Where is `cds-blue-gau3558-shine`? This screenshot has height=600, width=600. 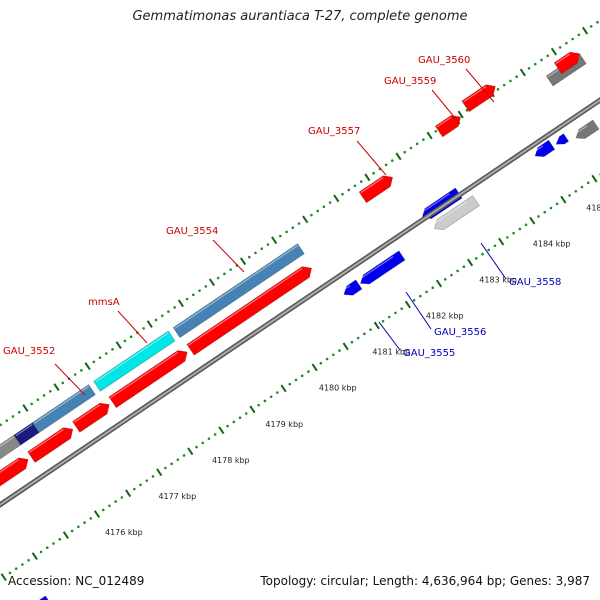
cds-blue-gau3558-shine is located at coordinates (435, 203).